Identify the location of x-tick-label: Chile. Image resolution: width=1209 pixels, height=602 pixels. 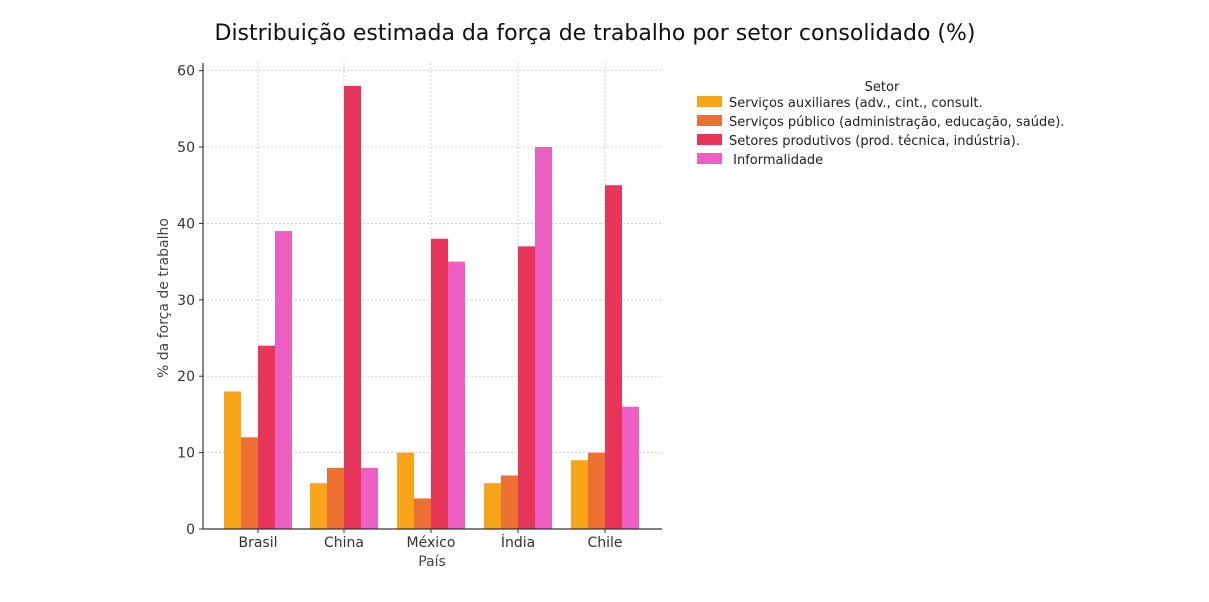
(604, 543).